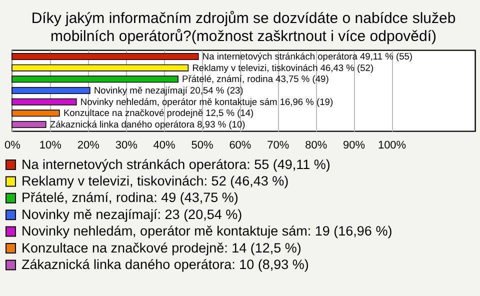  What do you see at coordinates (126, 146) in the screenshot?
I see `x-tick-label: 30%` at bounding box center [126, 146].